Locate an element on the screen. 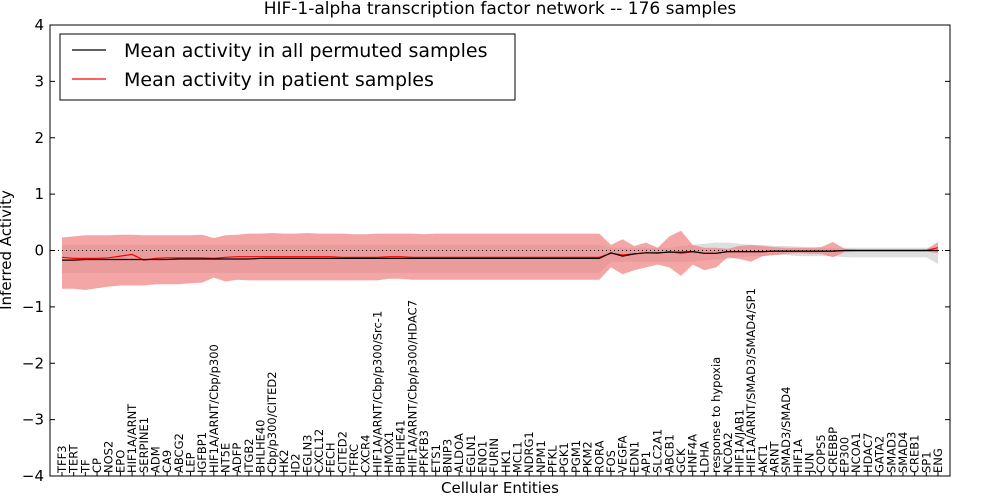 This screenshot has height=500, width=1000. y-tick-label: 1 is located at coordinates (39, 194).